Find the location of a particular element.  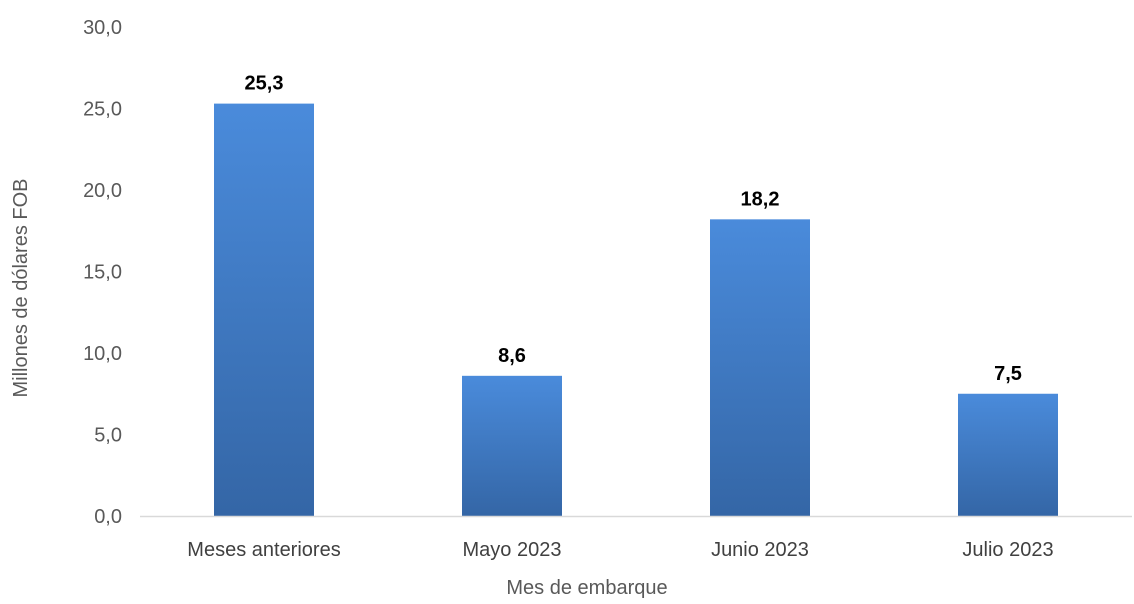

bar-value-label: 25,3 is located at coordinates (264, 84).